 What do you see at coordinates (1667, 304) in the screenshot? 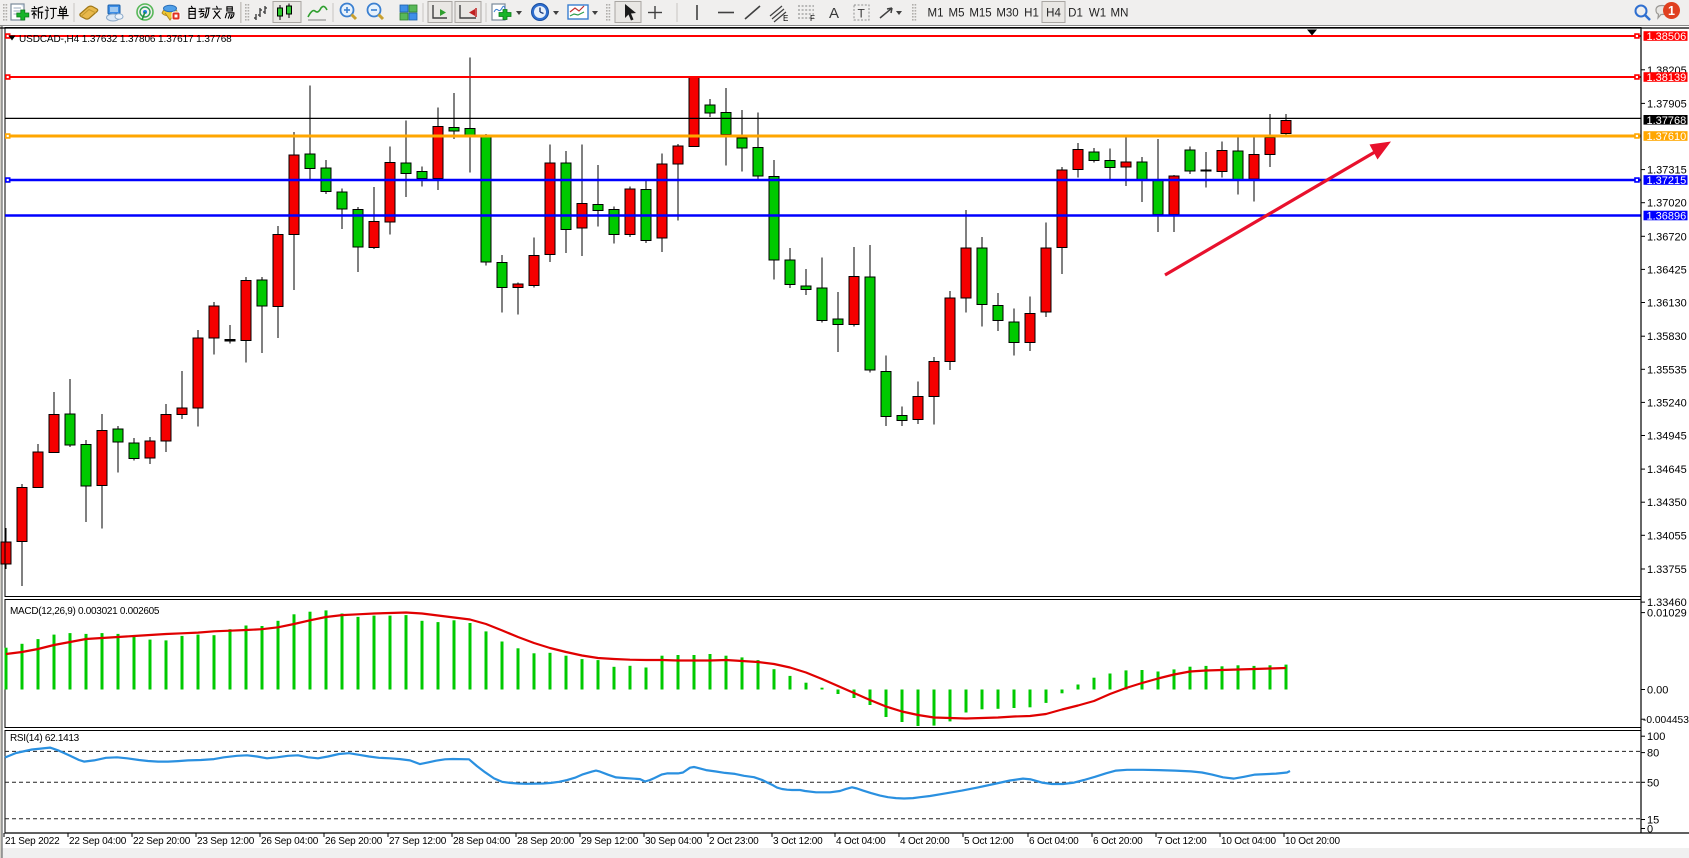
I see `svg-text: 1.36130` at bounding box center [1667, 304].